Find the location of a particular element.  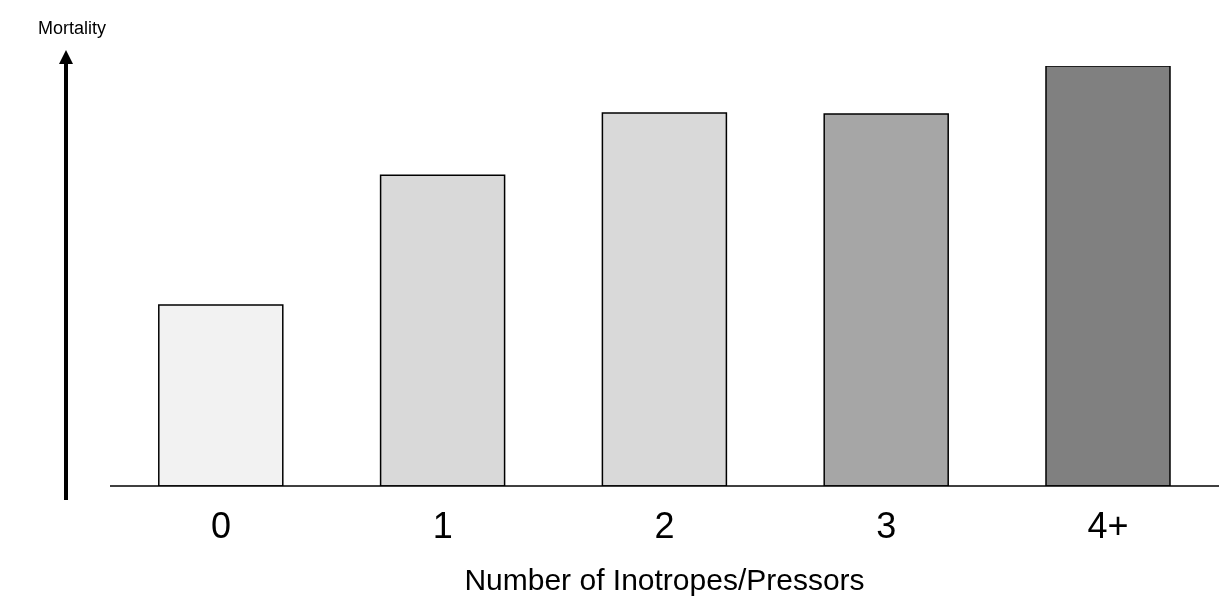

x-tick-label: 3 is located at coordinates (886, 525).